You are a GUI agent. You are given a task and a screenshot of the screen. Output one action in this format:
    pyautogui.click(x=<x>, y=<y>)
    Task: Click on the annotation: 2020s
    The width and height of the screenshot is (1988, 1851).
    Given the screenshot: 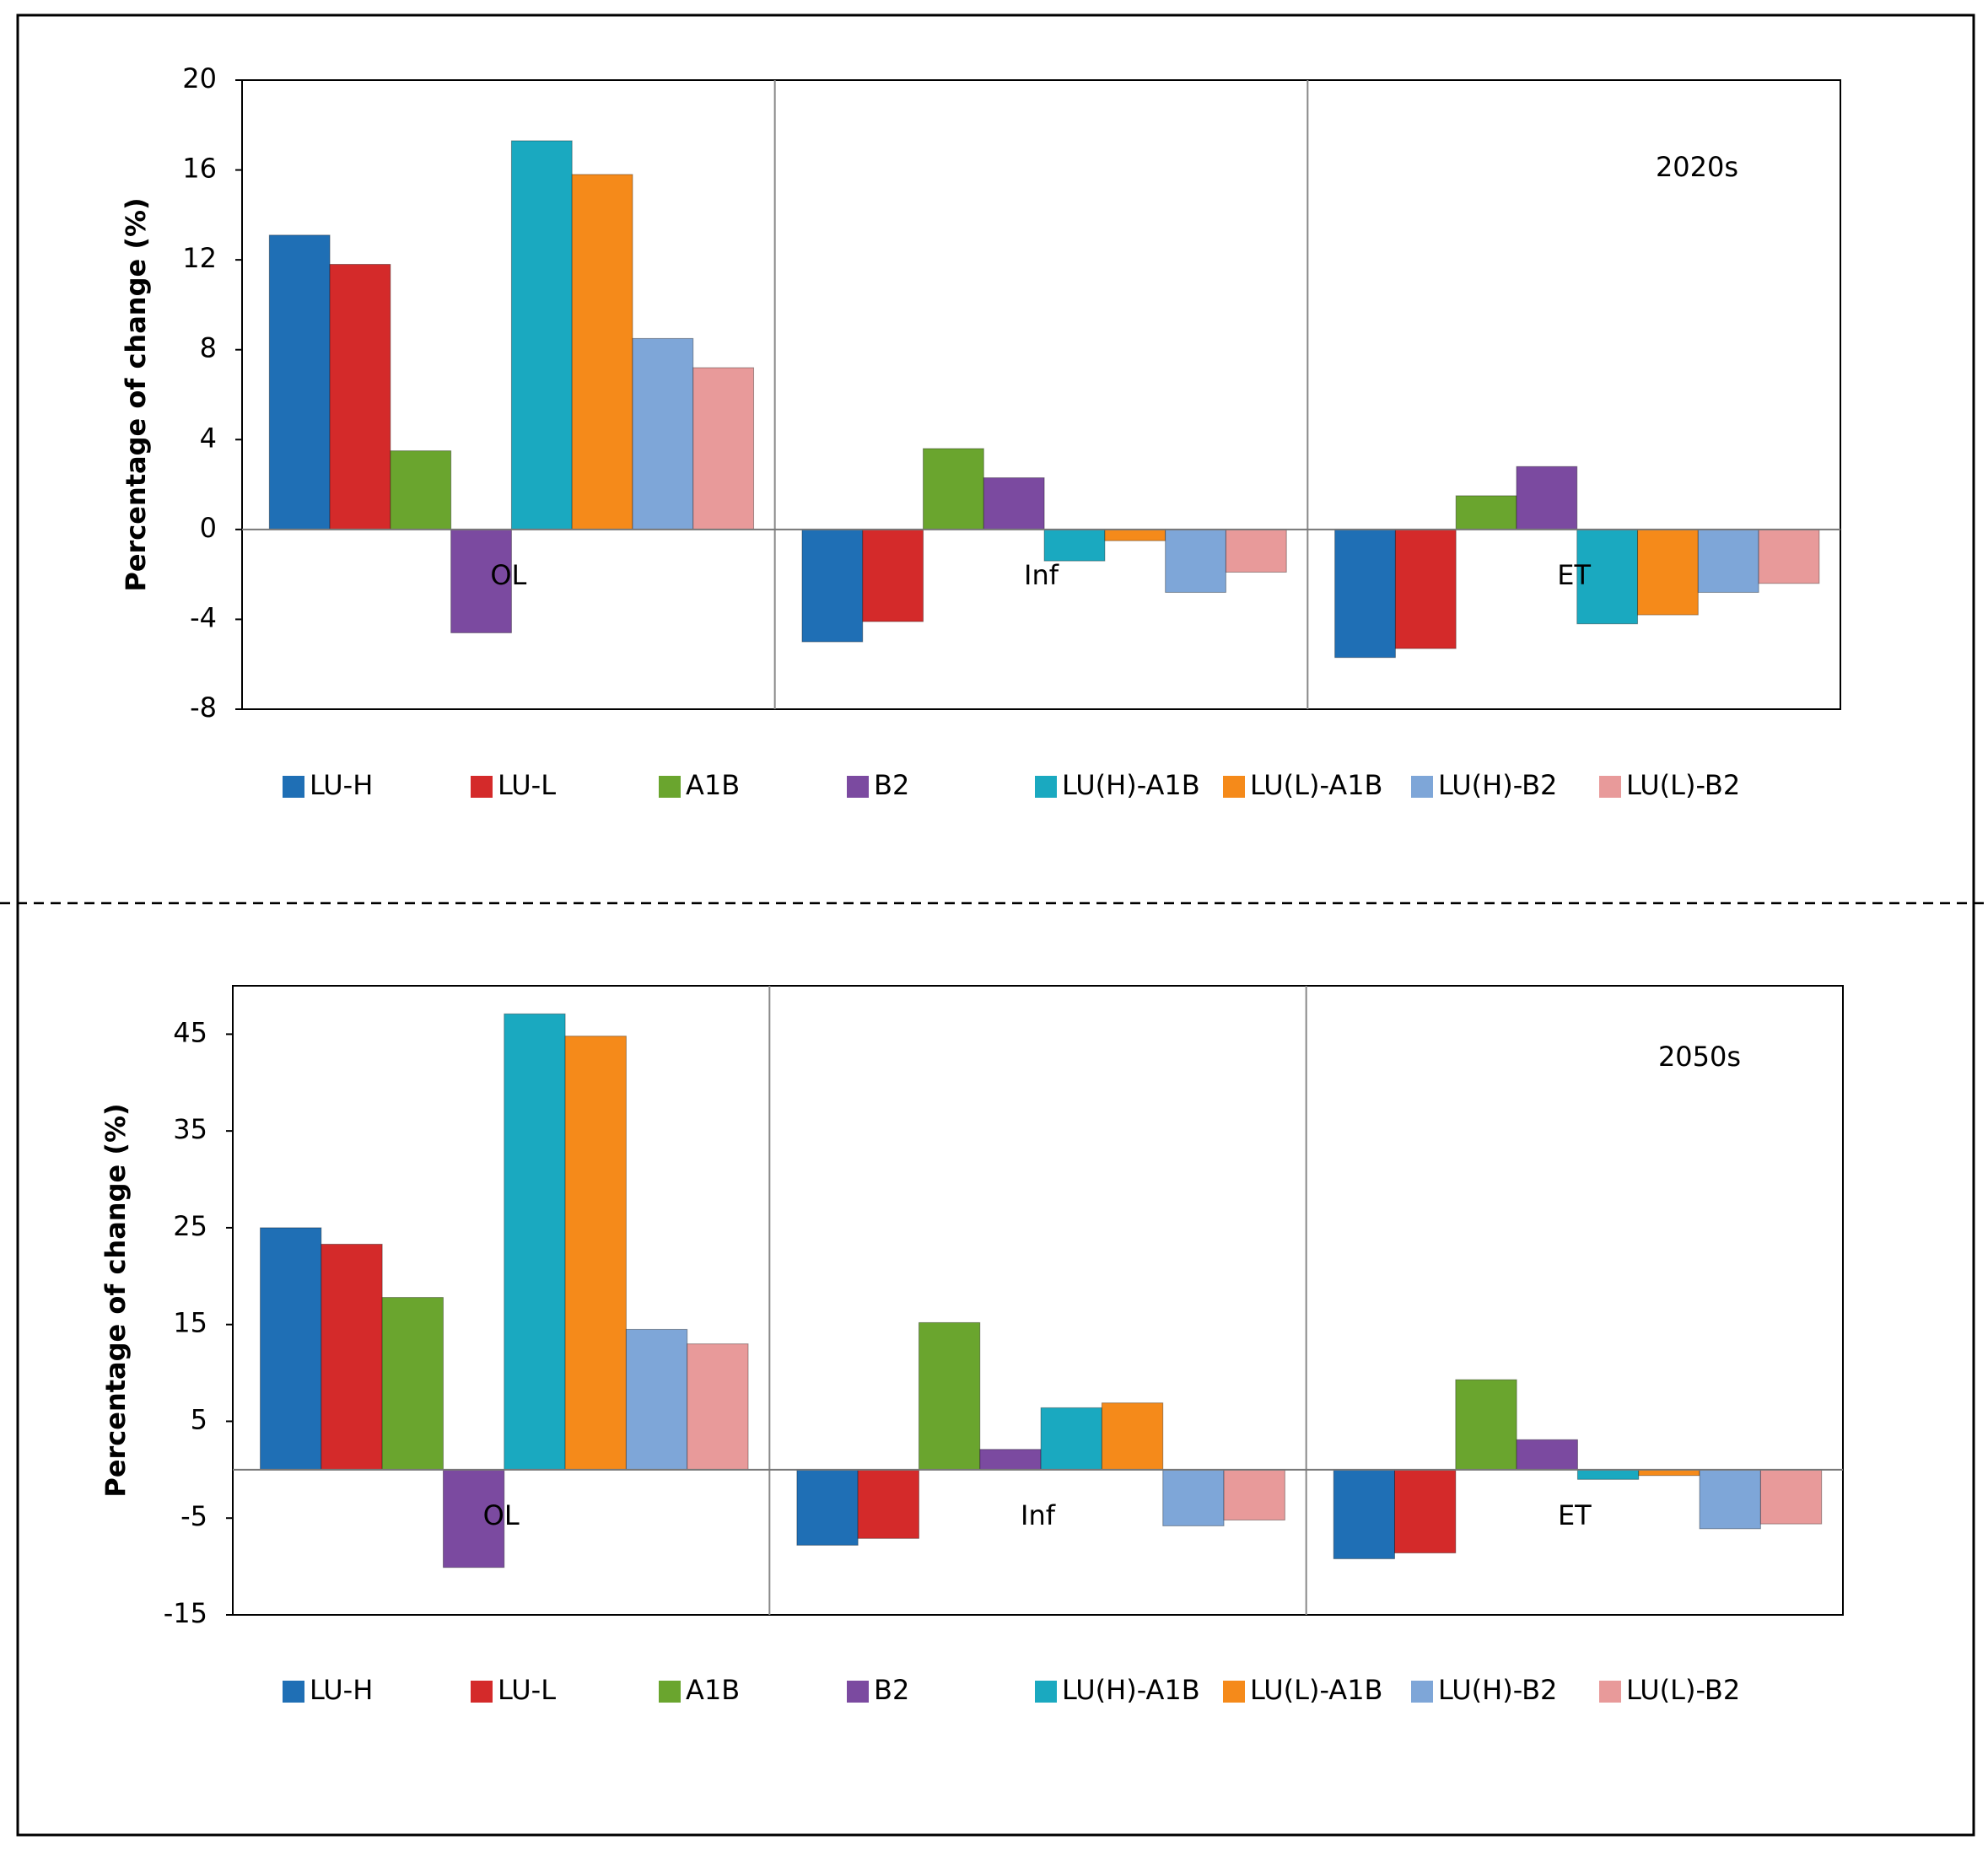 What is the action you would take?
    pyautogui.click(x=1697, y=167)
    